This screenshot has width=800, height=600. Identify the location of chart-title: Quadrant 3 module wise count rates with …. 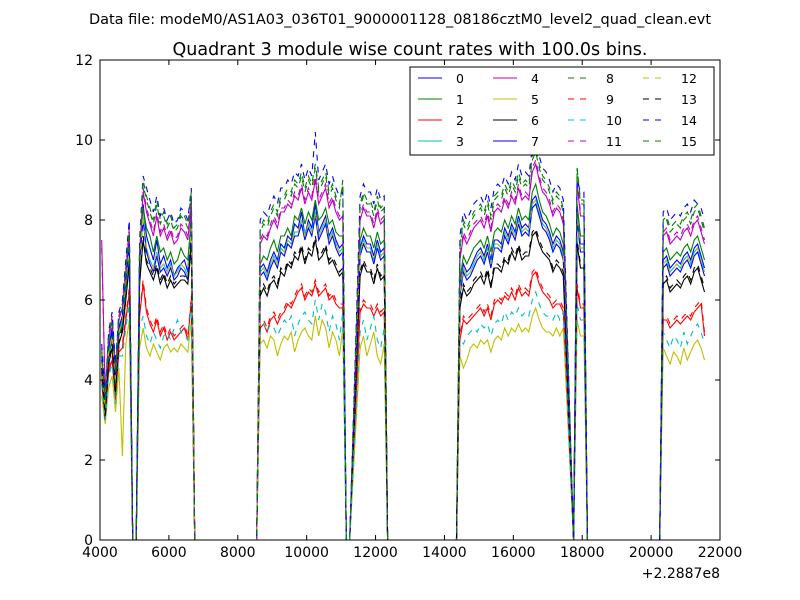
(410, 50).